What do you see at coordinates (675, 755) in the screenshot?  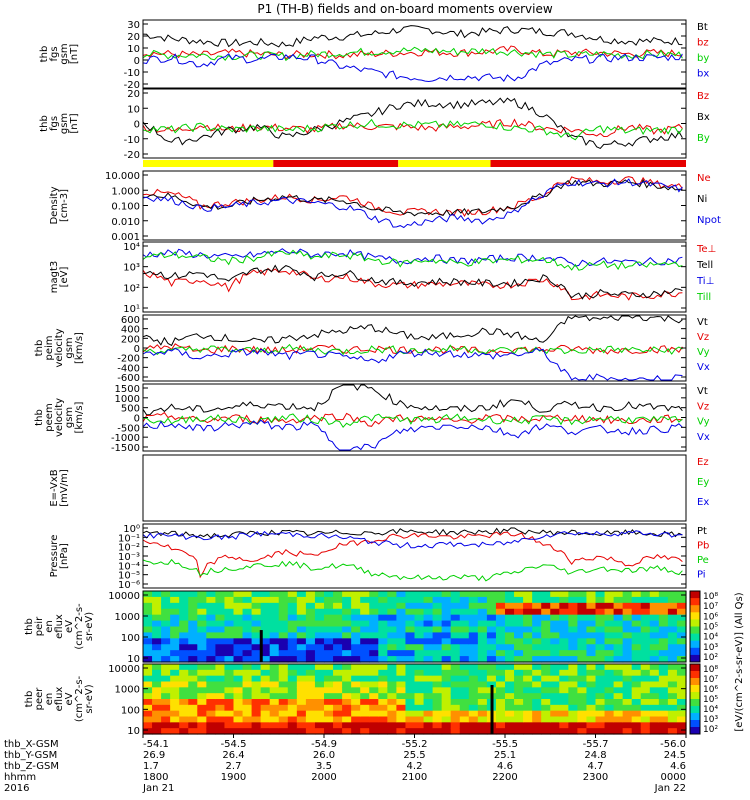 I see `bottom-axis-value: 24.5` at bounding box center [675, 755].